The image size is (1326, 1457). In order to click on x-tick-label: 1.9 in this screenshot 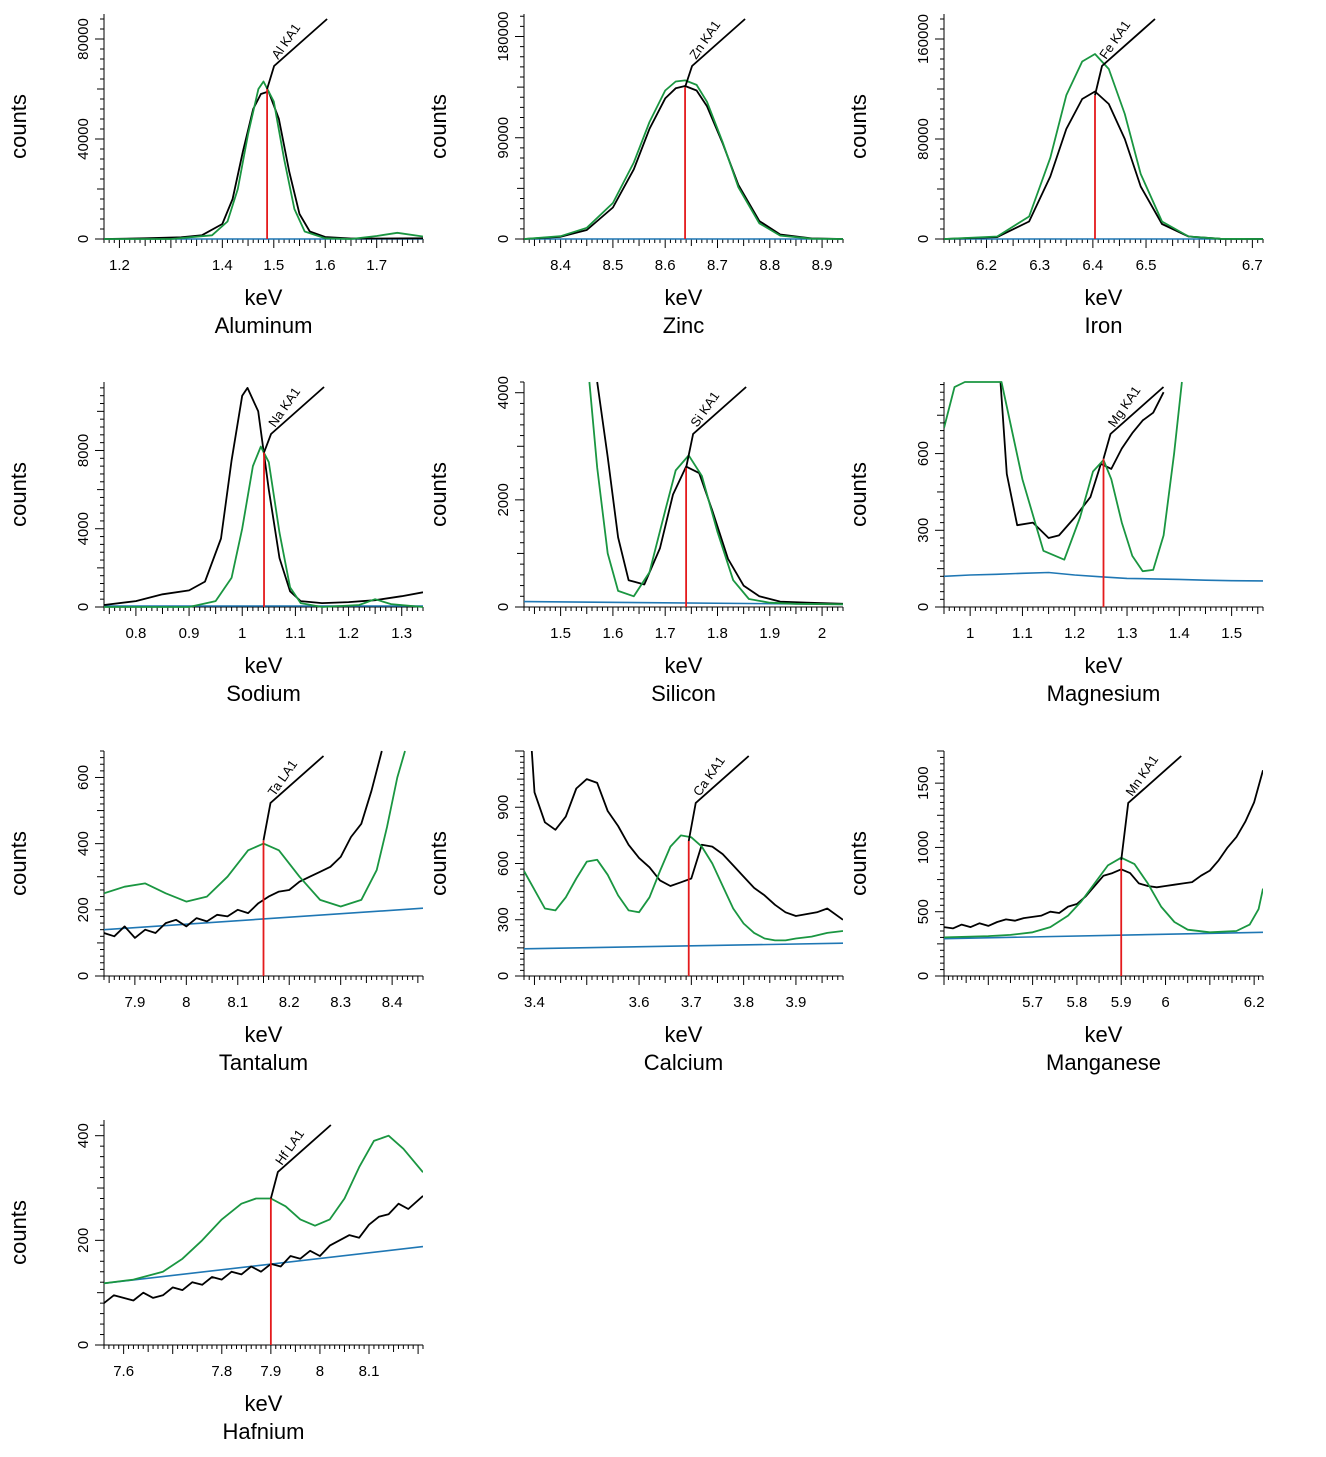, I will do `click(769, 633)`.